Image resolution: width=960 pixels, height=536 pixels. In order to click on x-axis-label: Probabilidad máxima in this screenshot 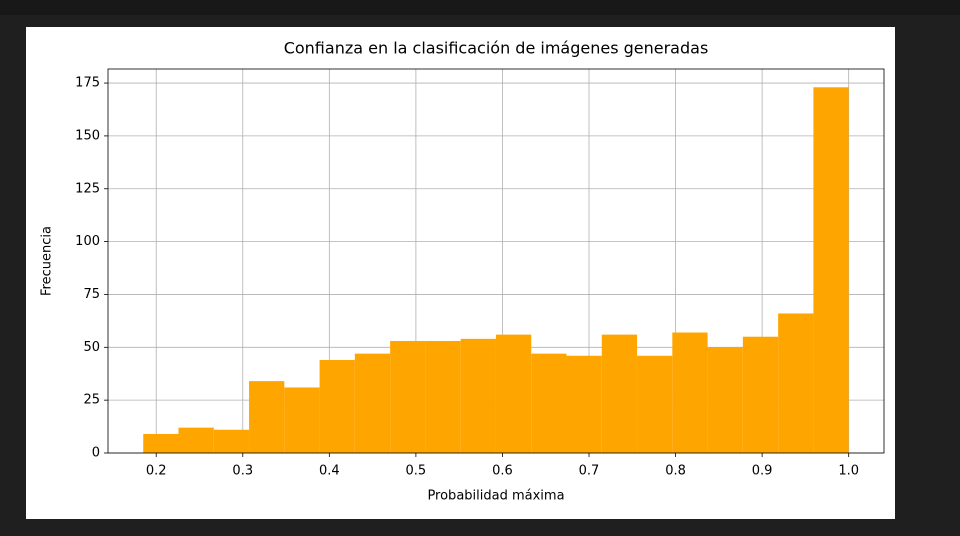, I will do `click(495, 496)`.